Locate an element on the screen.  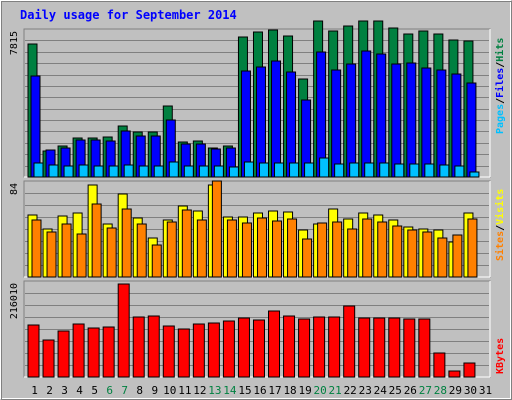
x-tick-label: 18 is located at coordinates (289, 390).